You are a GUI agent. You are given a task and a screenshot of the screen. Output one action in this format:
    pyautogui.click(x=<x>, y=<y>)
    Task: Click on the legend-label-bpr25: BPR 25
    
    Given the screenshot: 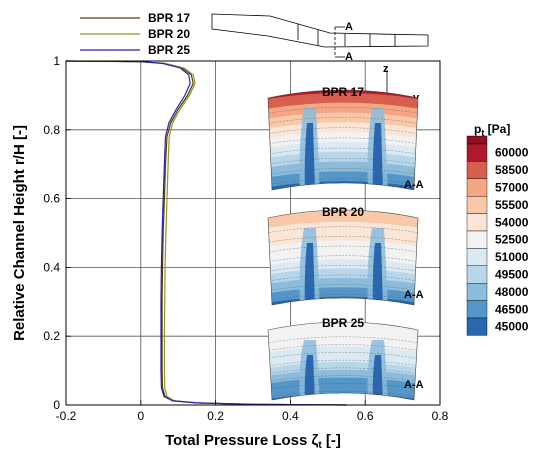 What is the action you would take?
    pyautogui.click(x=169, y=50)
    